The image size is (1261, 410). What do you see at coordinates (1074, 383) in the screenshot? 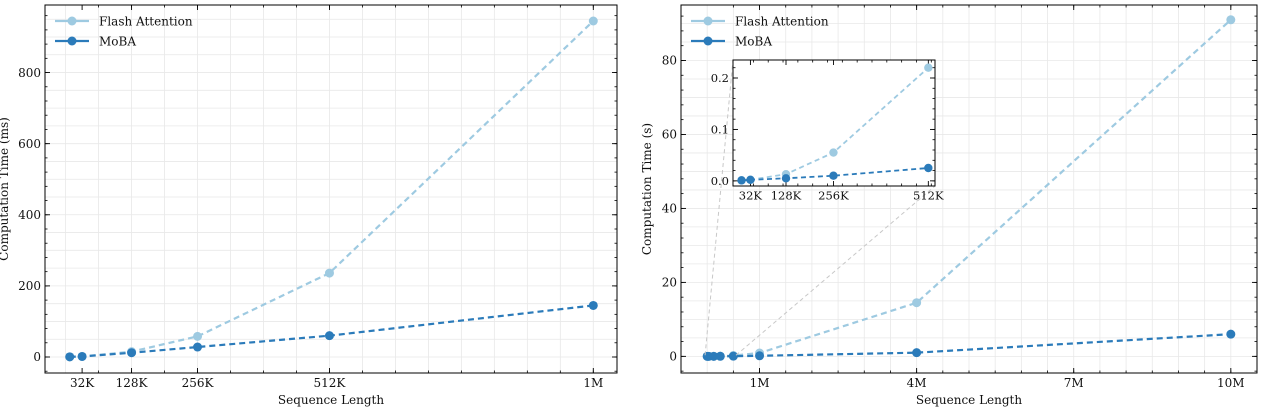
I see `right-chart-x-tick-label: 7M` at bounding box center [1074, 383].